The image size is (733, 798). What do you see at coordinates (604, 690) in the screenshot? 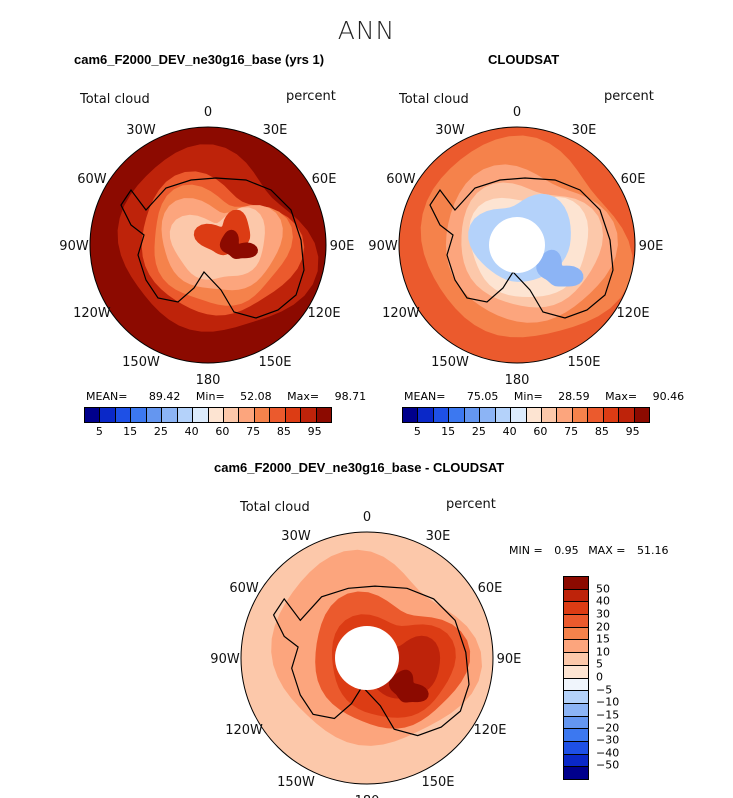
I see `colorbar-tick-label: −5` at bounding box center [604, 690].